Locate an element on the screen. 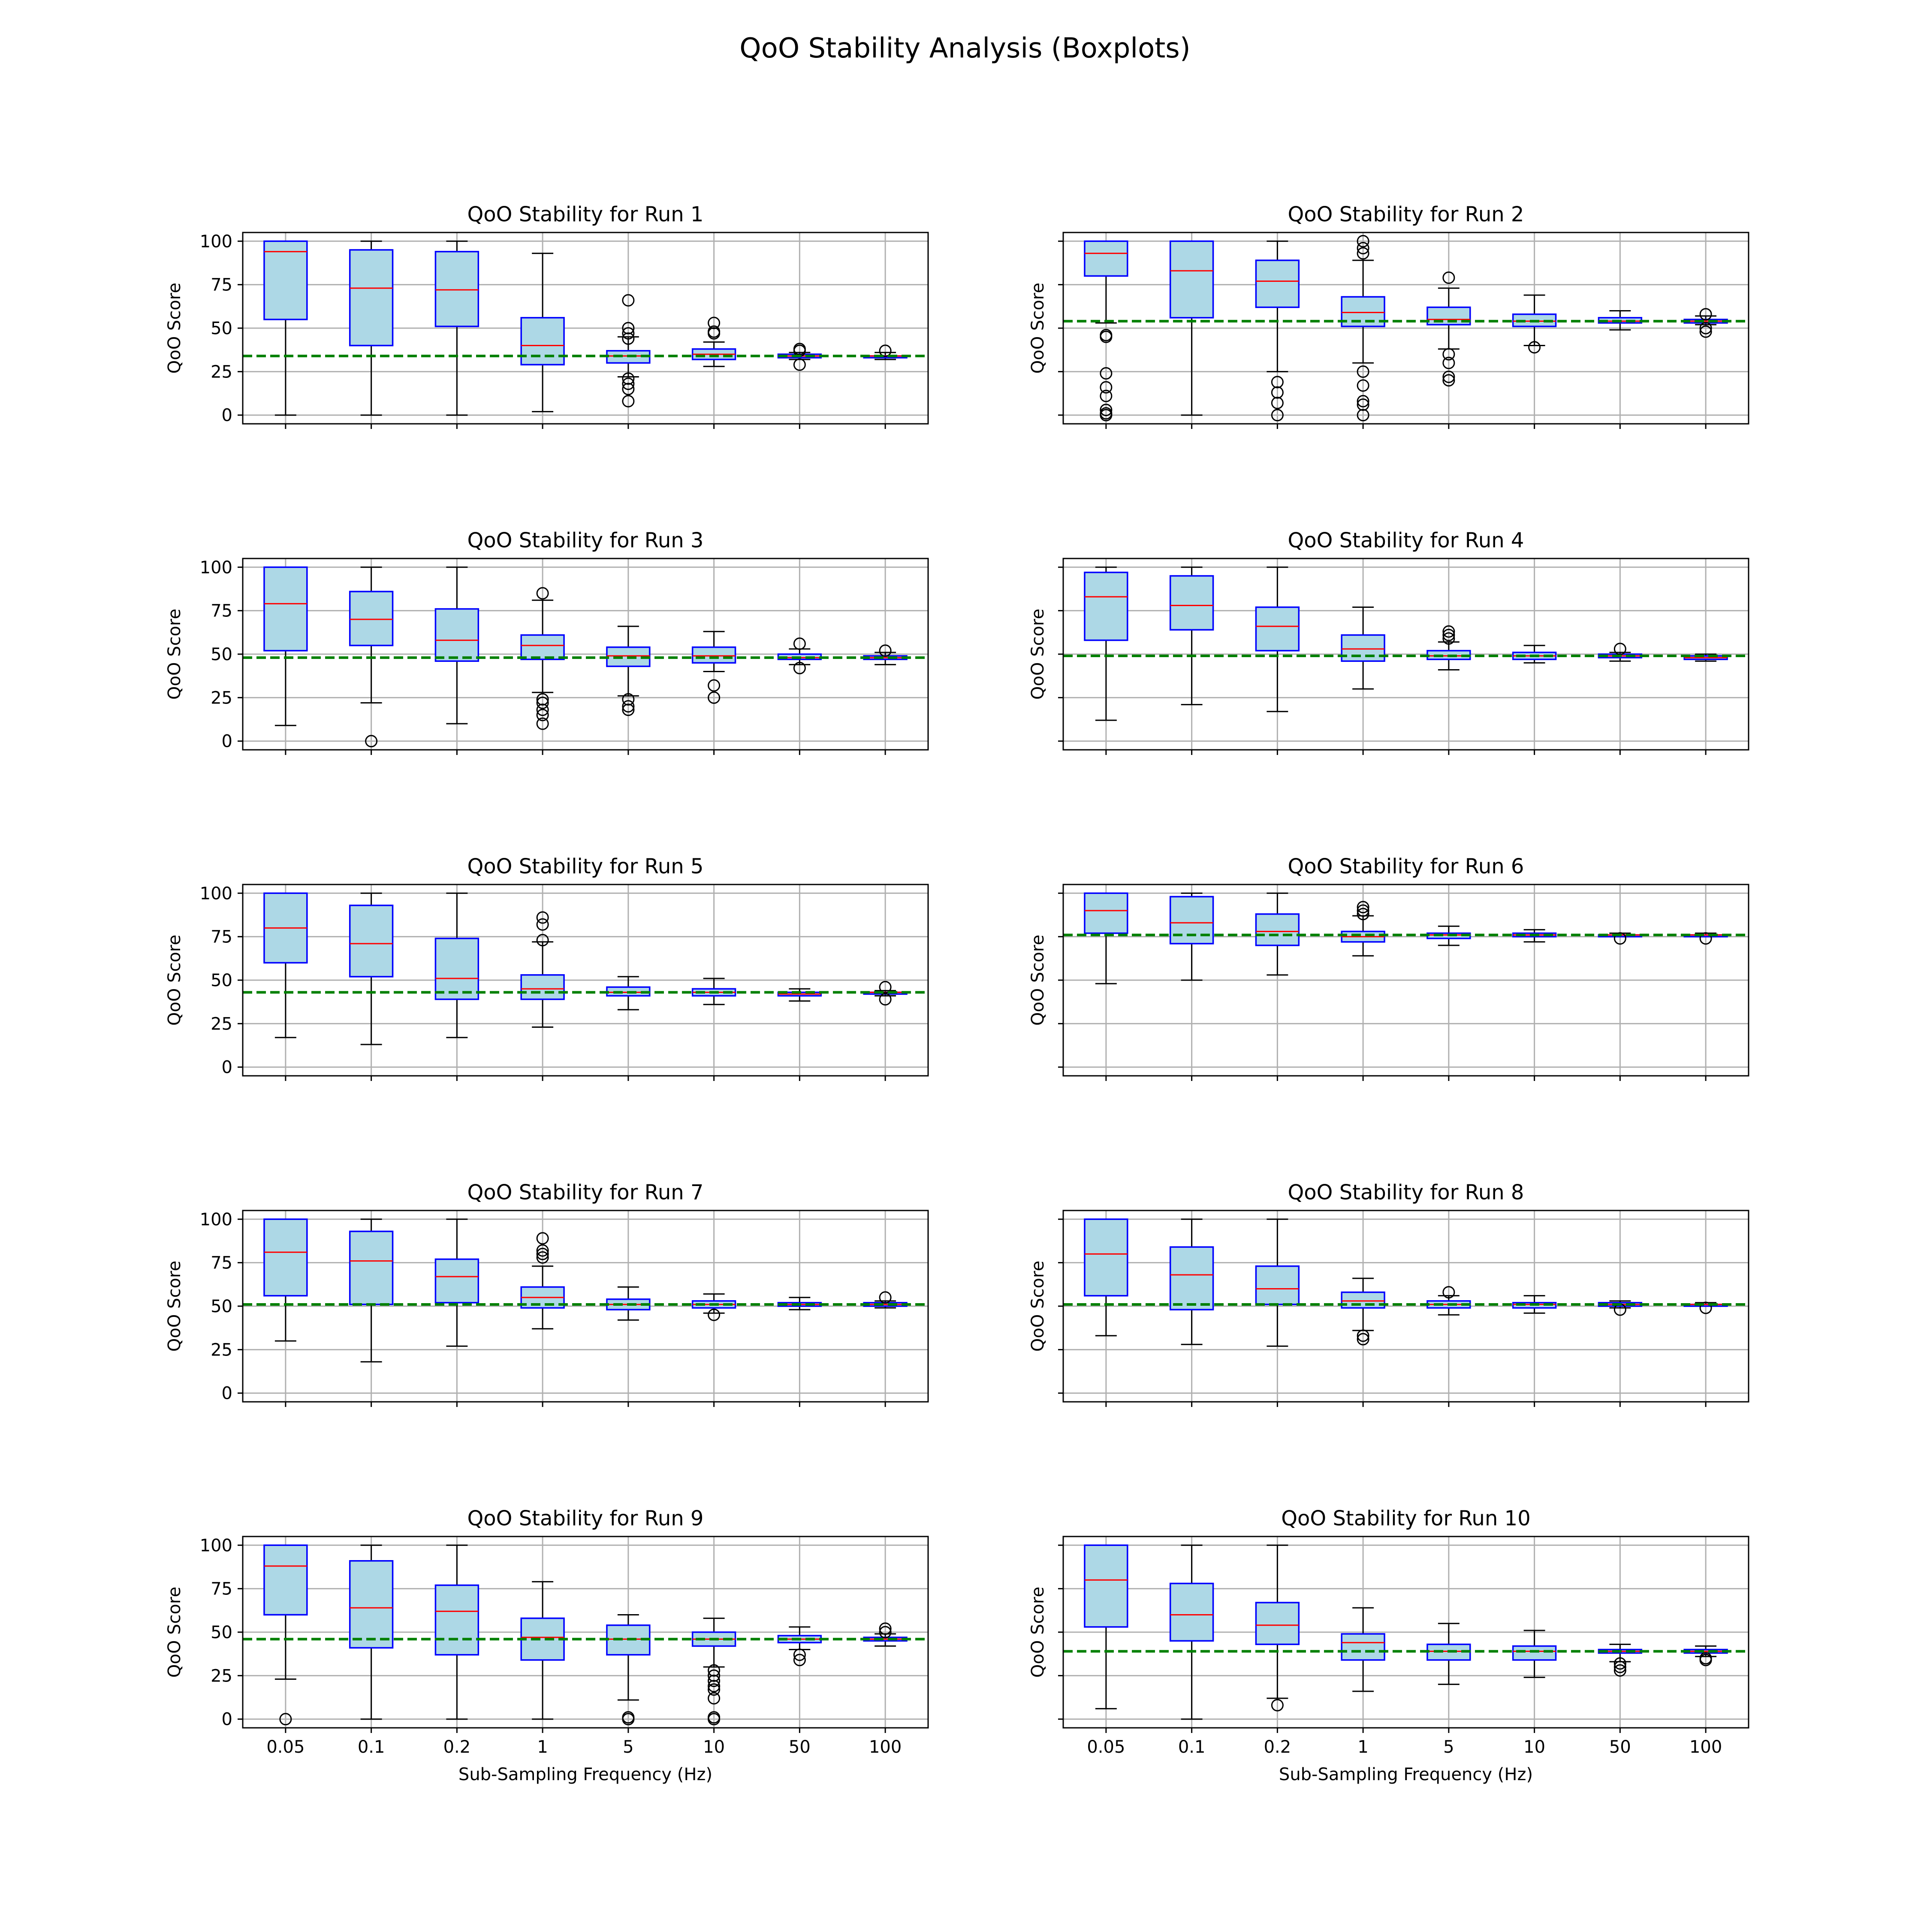  x-tick-label: 0.2 is located at coordinates (457, 1747).